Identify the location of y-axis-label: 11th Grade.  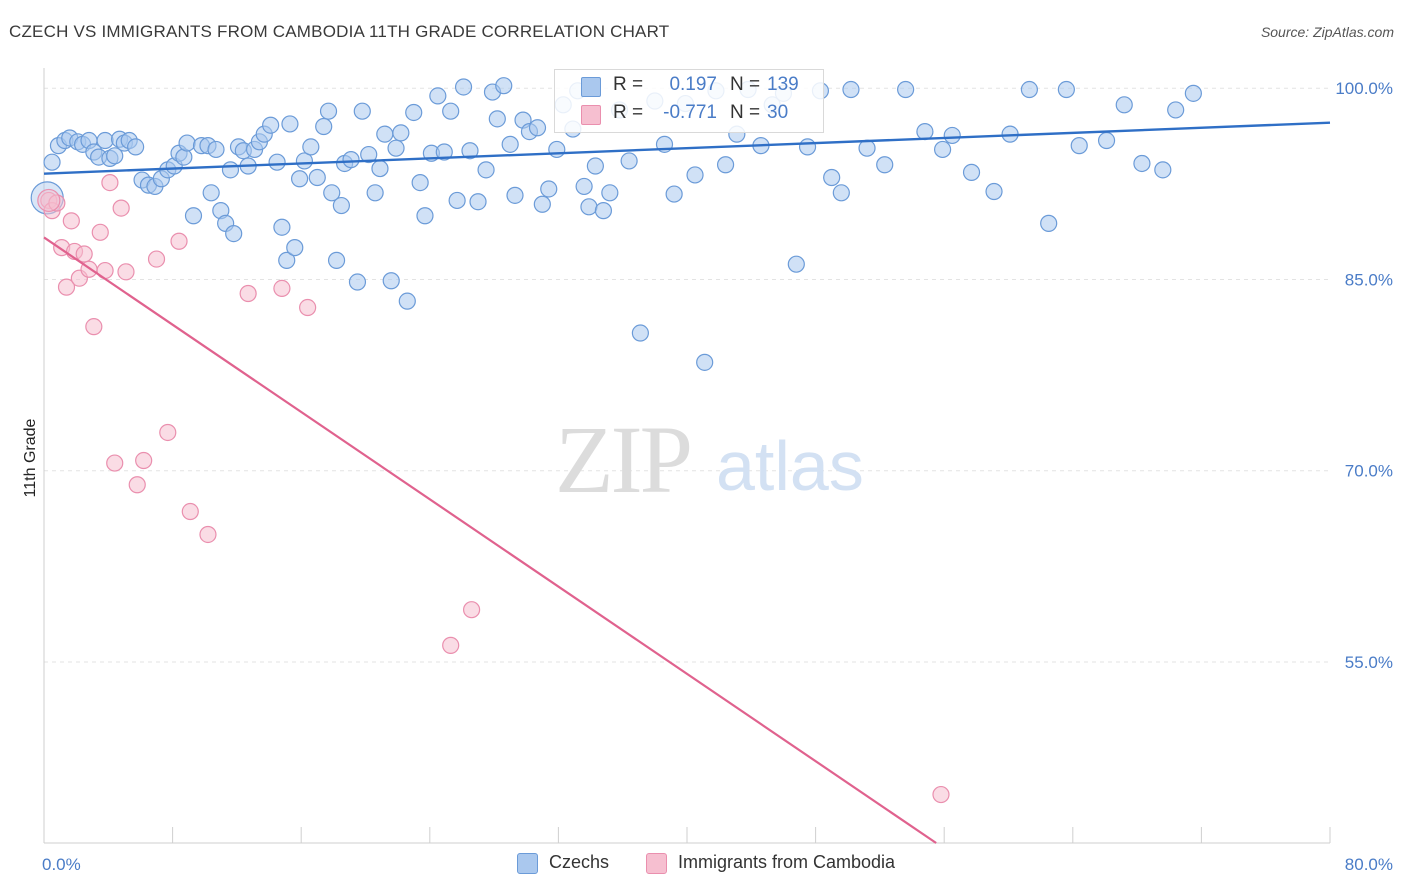
(30, 457).